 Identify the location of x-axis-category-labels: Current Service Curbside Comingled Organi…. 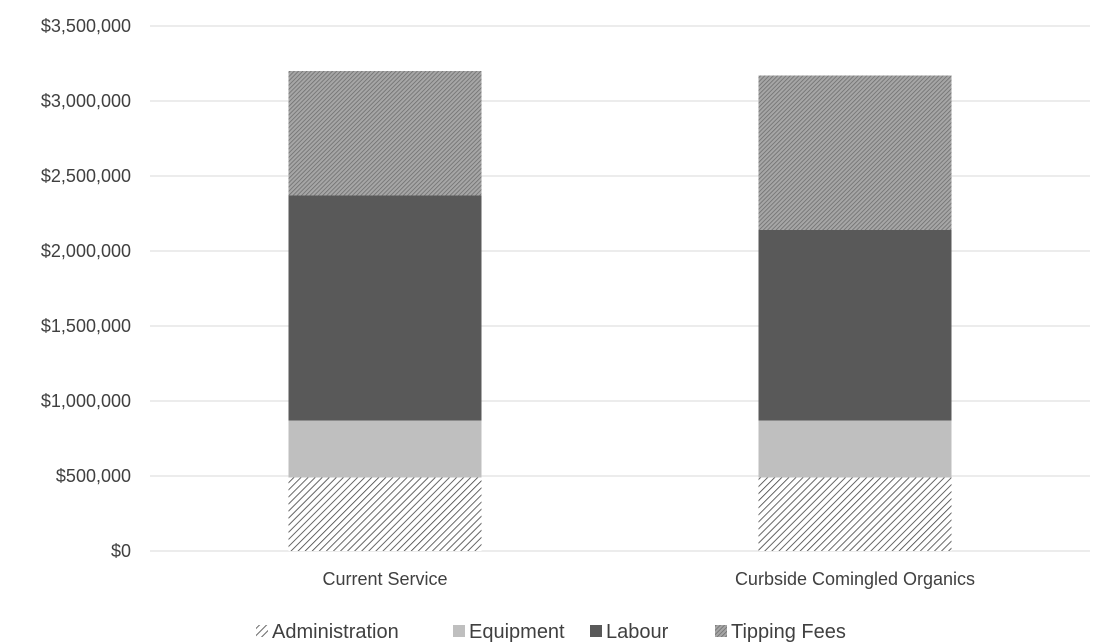
(648, 579).